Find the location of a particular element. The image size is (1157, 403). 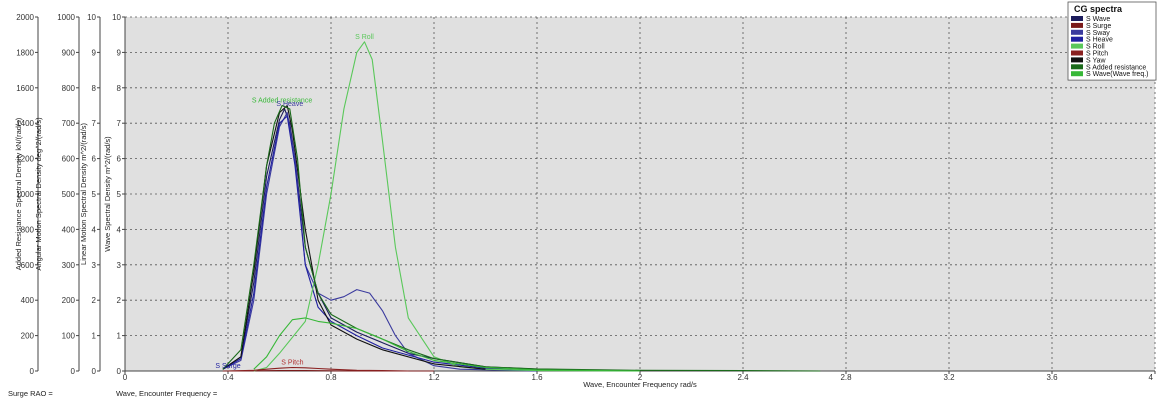

y-tick-label: 1800 is located at coordinates (25, 52).